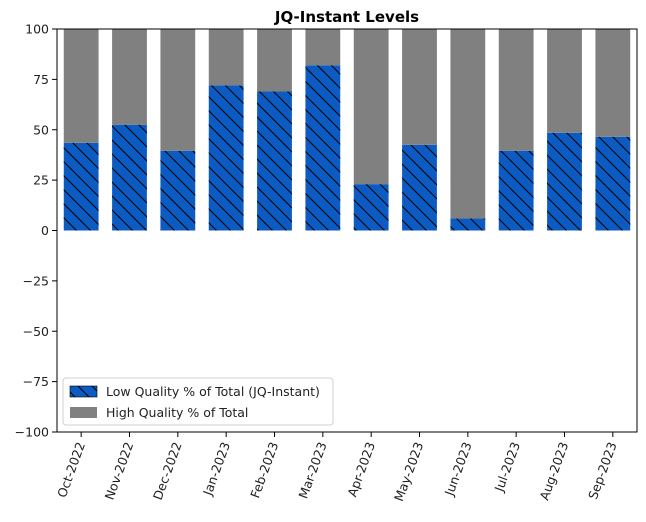  I want to click on x-tick-label: Jul-2023, so click(507, 467).